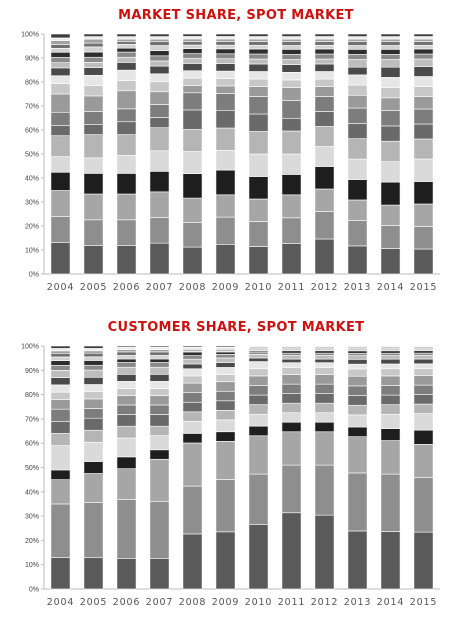 This screenshot has width=472, height=628. I want to click on x-tick-label: 2010, so click(258, 287).